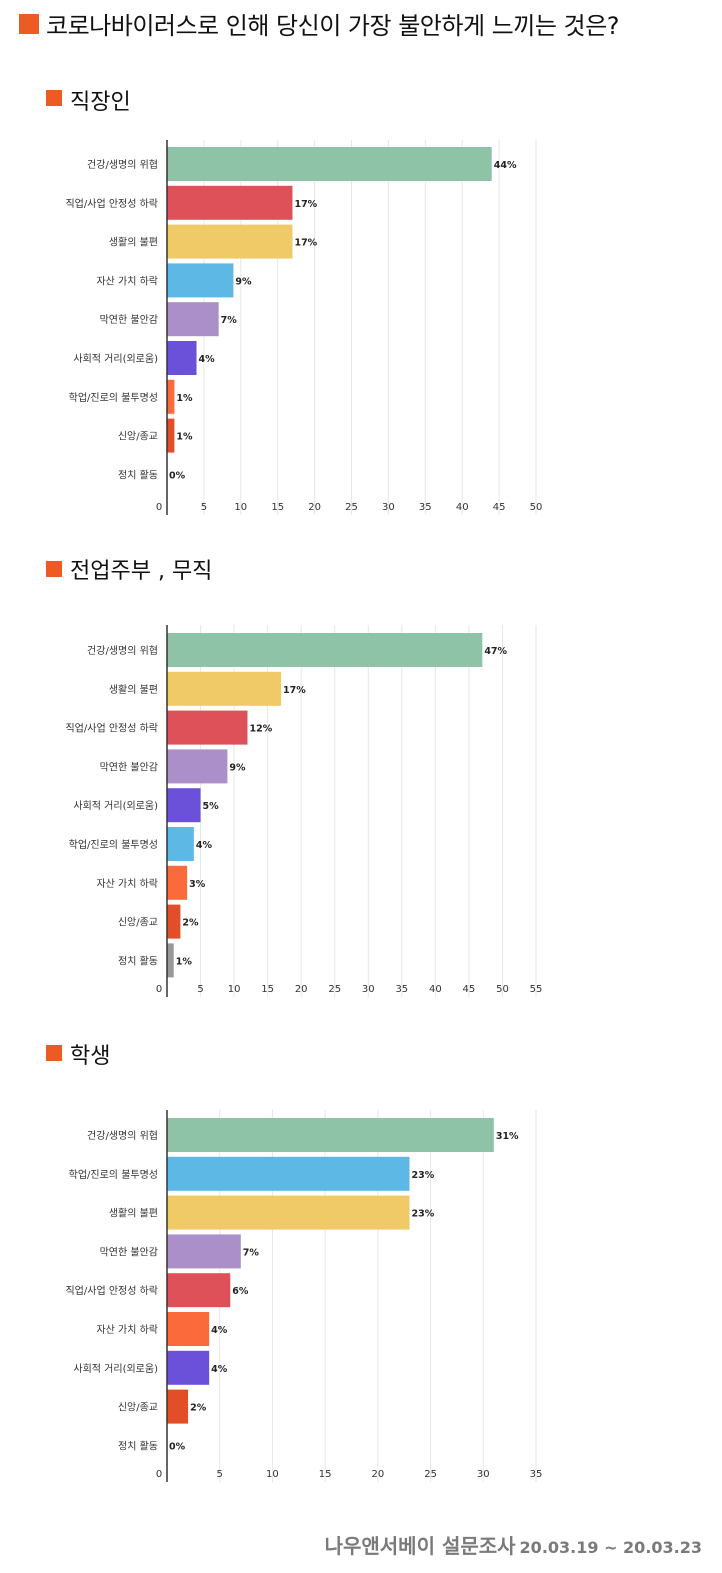 This screenshot has width=722, height=1573. Describe the element at coordinates (610, 1547) in the screenshot. I see `survey-dates: 20.03.19 ~ 20.03.23` at that location.